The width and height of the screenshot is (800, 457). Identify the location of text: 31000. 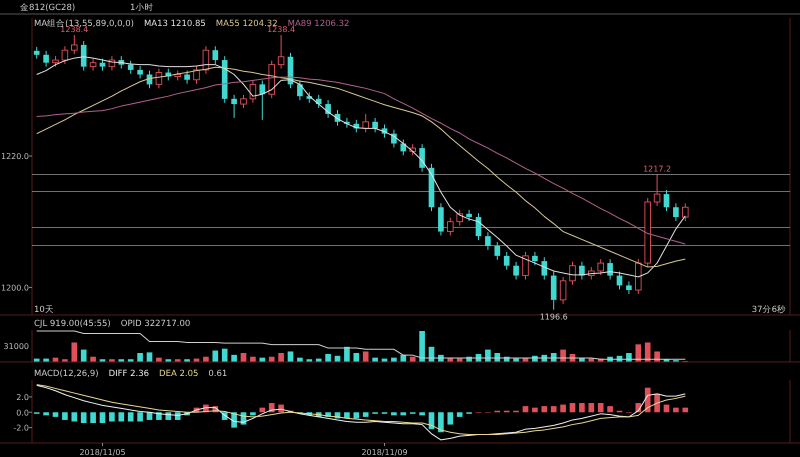
(16, 346).